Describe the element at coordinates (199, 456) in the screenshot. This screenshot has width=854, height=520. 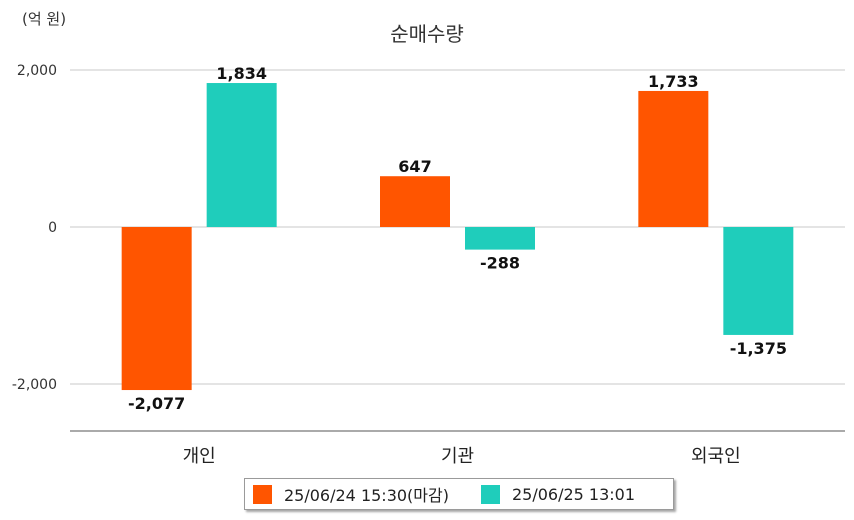
I see `x-tick-label: 개인` at that location.